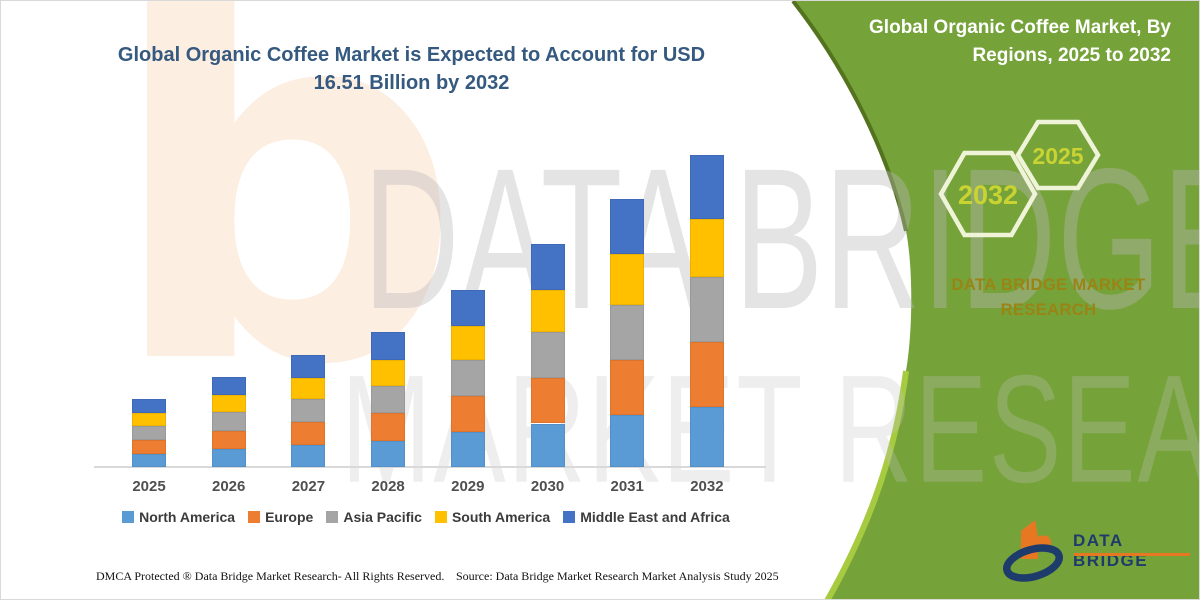 The width and height of the screenshot is (1200, 600). What do you see at coordinates (229, 486) in the screenshot?
I see `x-axis-label-2026: 2026` at bounding box center [229, 486].